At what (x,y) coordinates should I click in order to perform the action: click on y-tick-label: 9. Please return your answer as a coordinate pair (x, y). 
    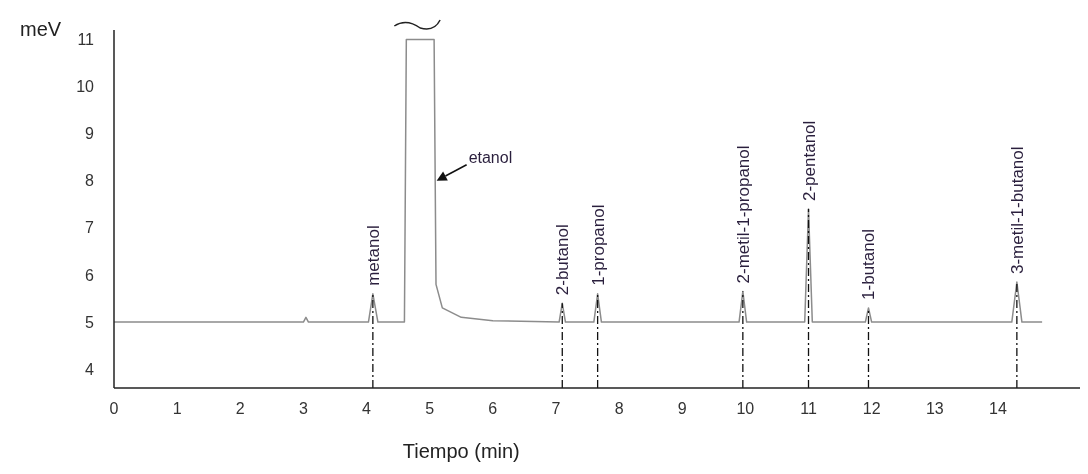
    Looking at the image, I should click on (90, 134).